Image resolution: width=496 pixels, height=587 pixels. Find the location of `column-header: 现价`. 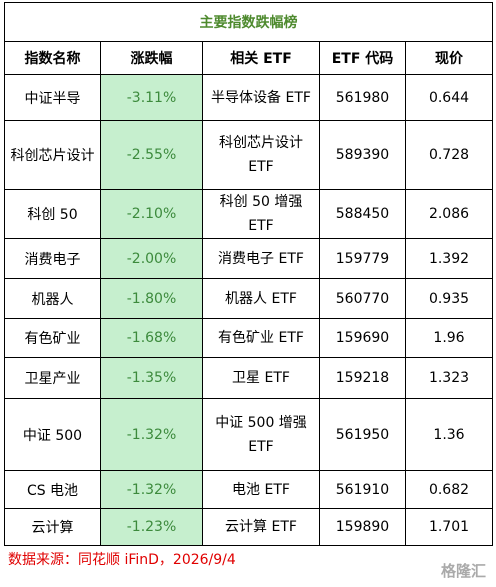

column-header: 现价 is located at coordinates (449, 58).